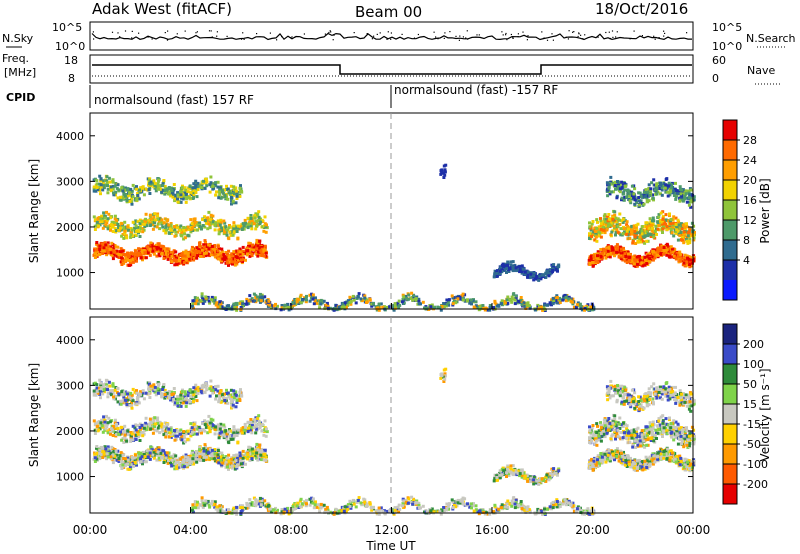  Describe the element at coordinates (391, 36) in the screenshot. I see `noise-sky-trace` at that location.